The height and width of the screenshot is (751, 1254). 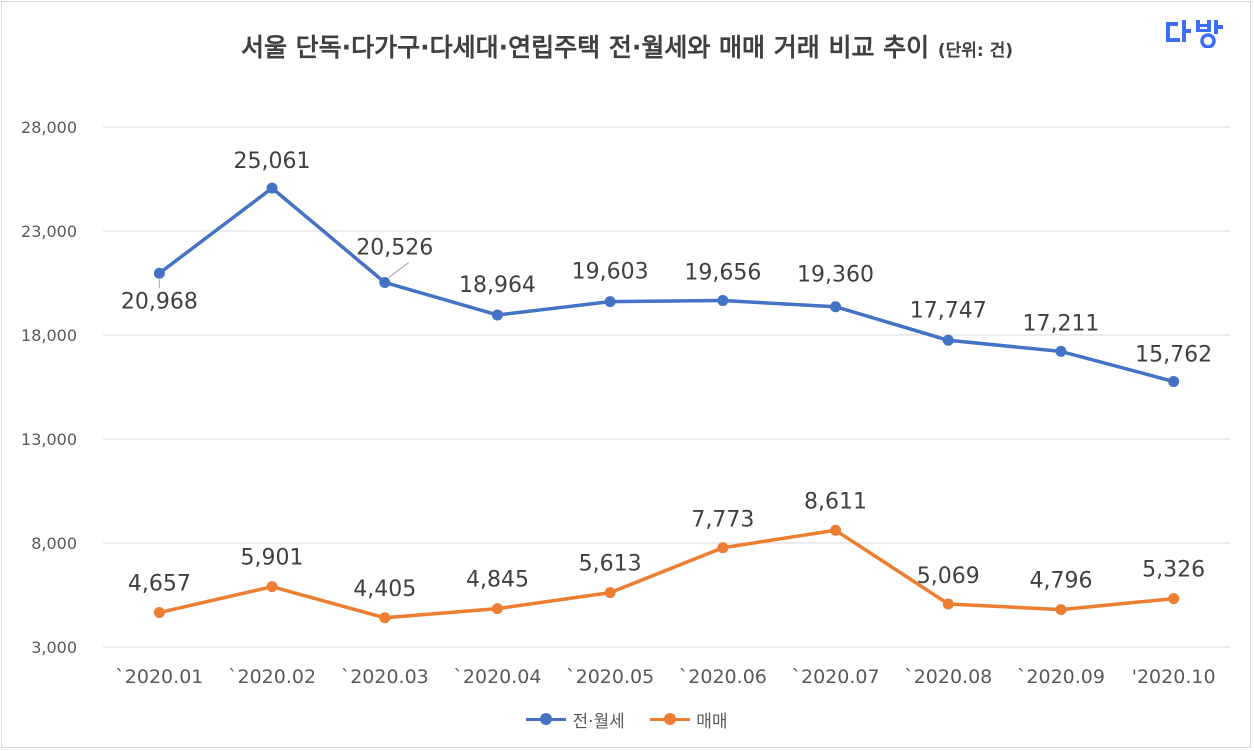 I want to click on data-label: 25,061, so click(x=272, y=161).